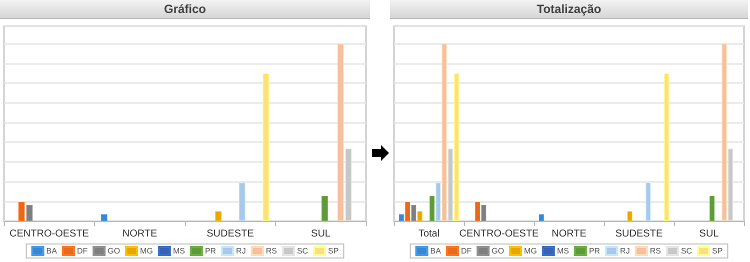 Image resolution: width=750 pixels, height=262 pixels. What do you see at coordinates (429, 234) in the screenshot?
I see `x-tick-label: Total` at bounding box center [429, 234].